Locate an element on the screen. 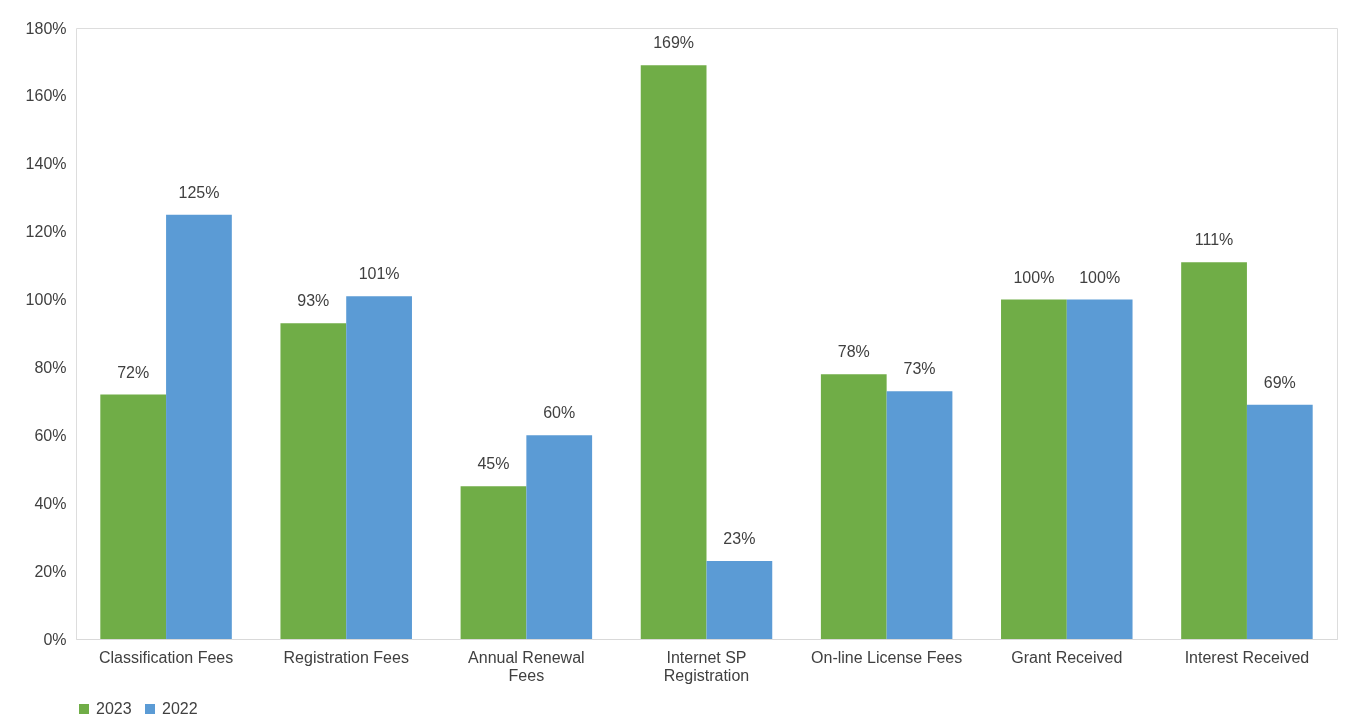 Image resolution: width=1357 pixels, height=727 pixels. data-label: 69% is located at coordinates (1279, 382).